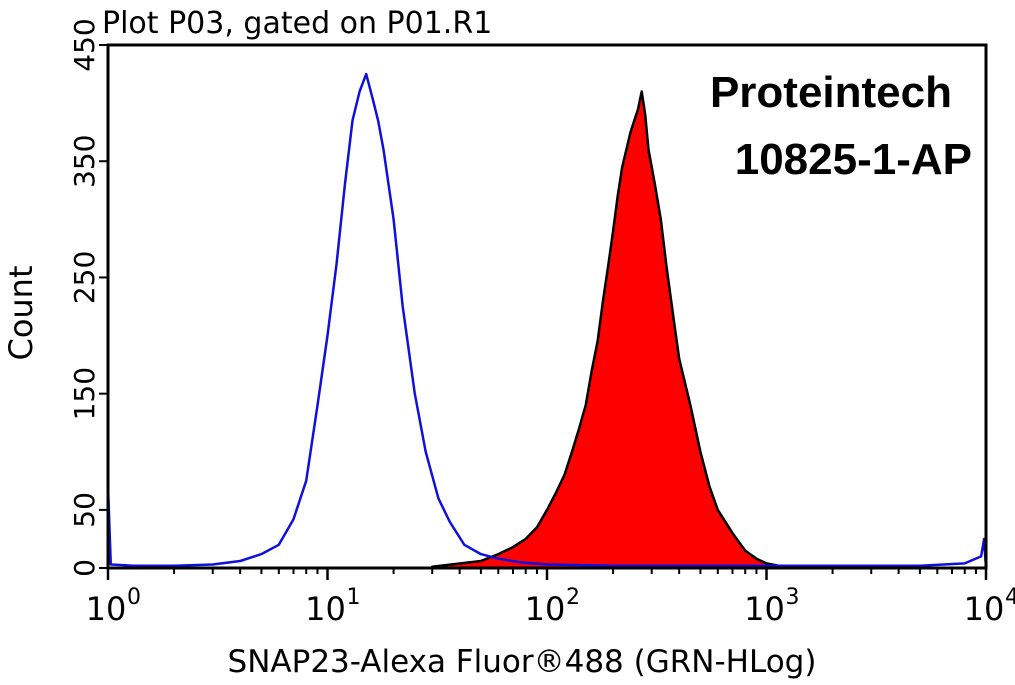  I want to click on x-tick-label: 10 3, so click(771, 606).